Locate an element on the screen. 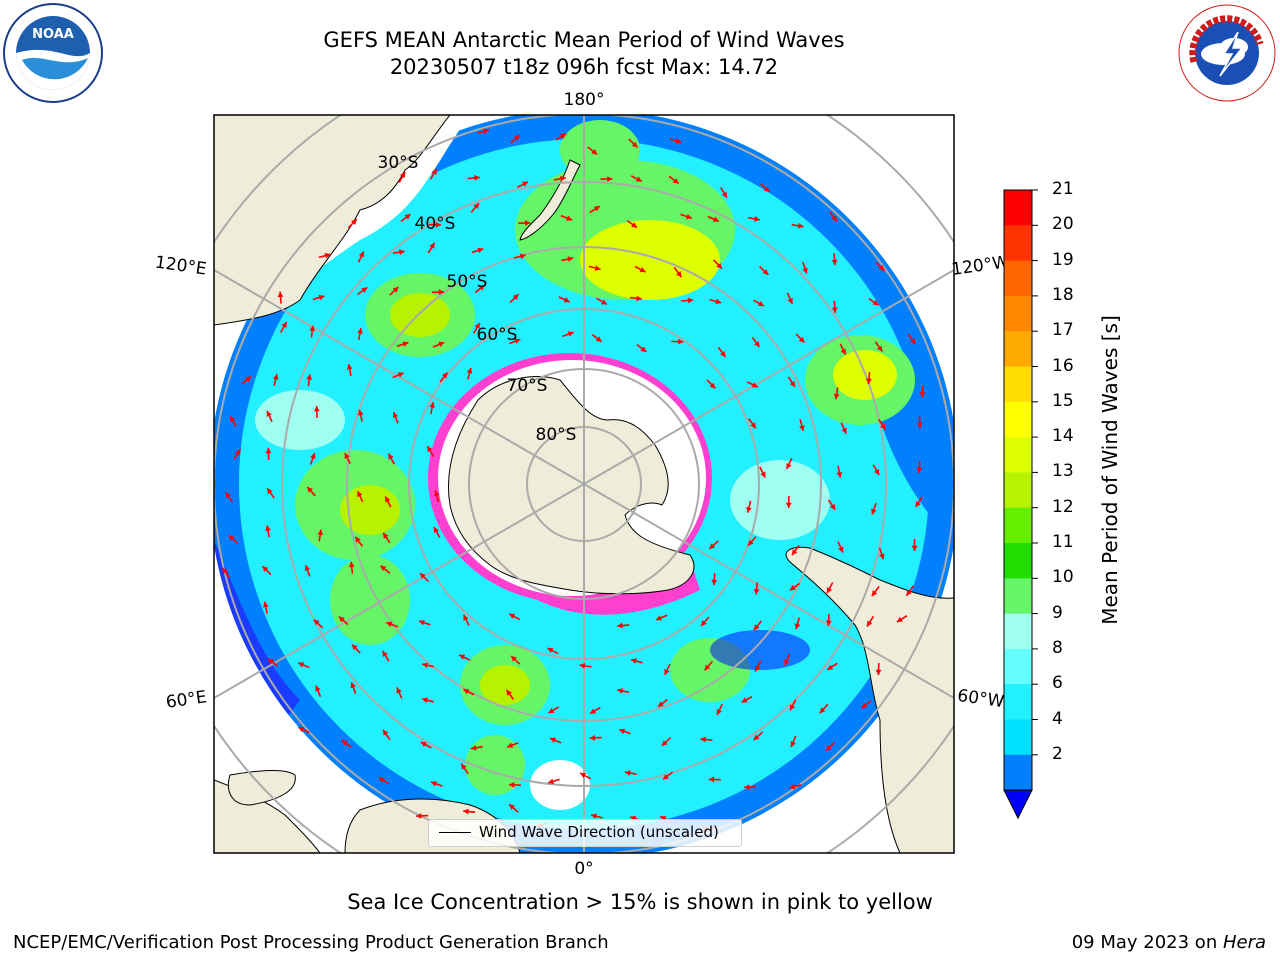  legend-line-icon is located at coordinates (455, 832).